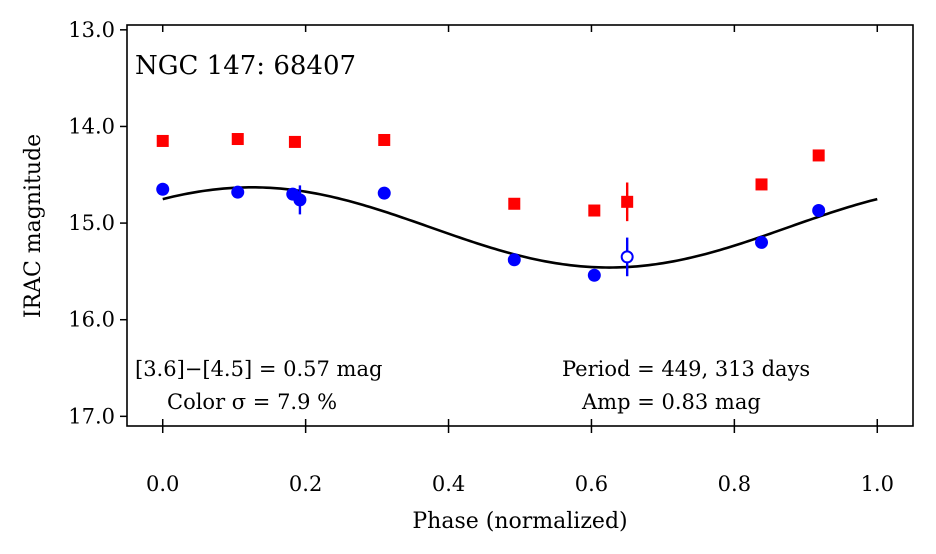 This screenshot has height=554, width=936. What do you see at coordinates (252, 402) in the screenshot?
I see `annotation-color-sigma: Color σ = 7.9 %` at bounding box center [252, 402].